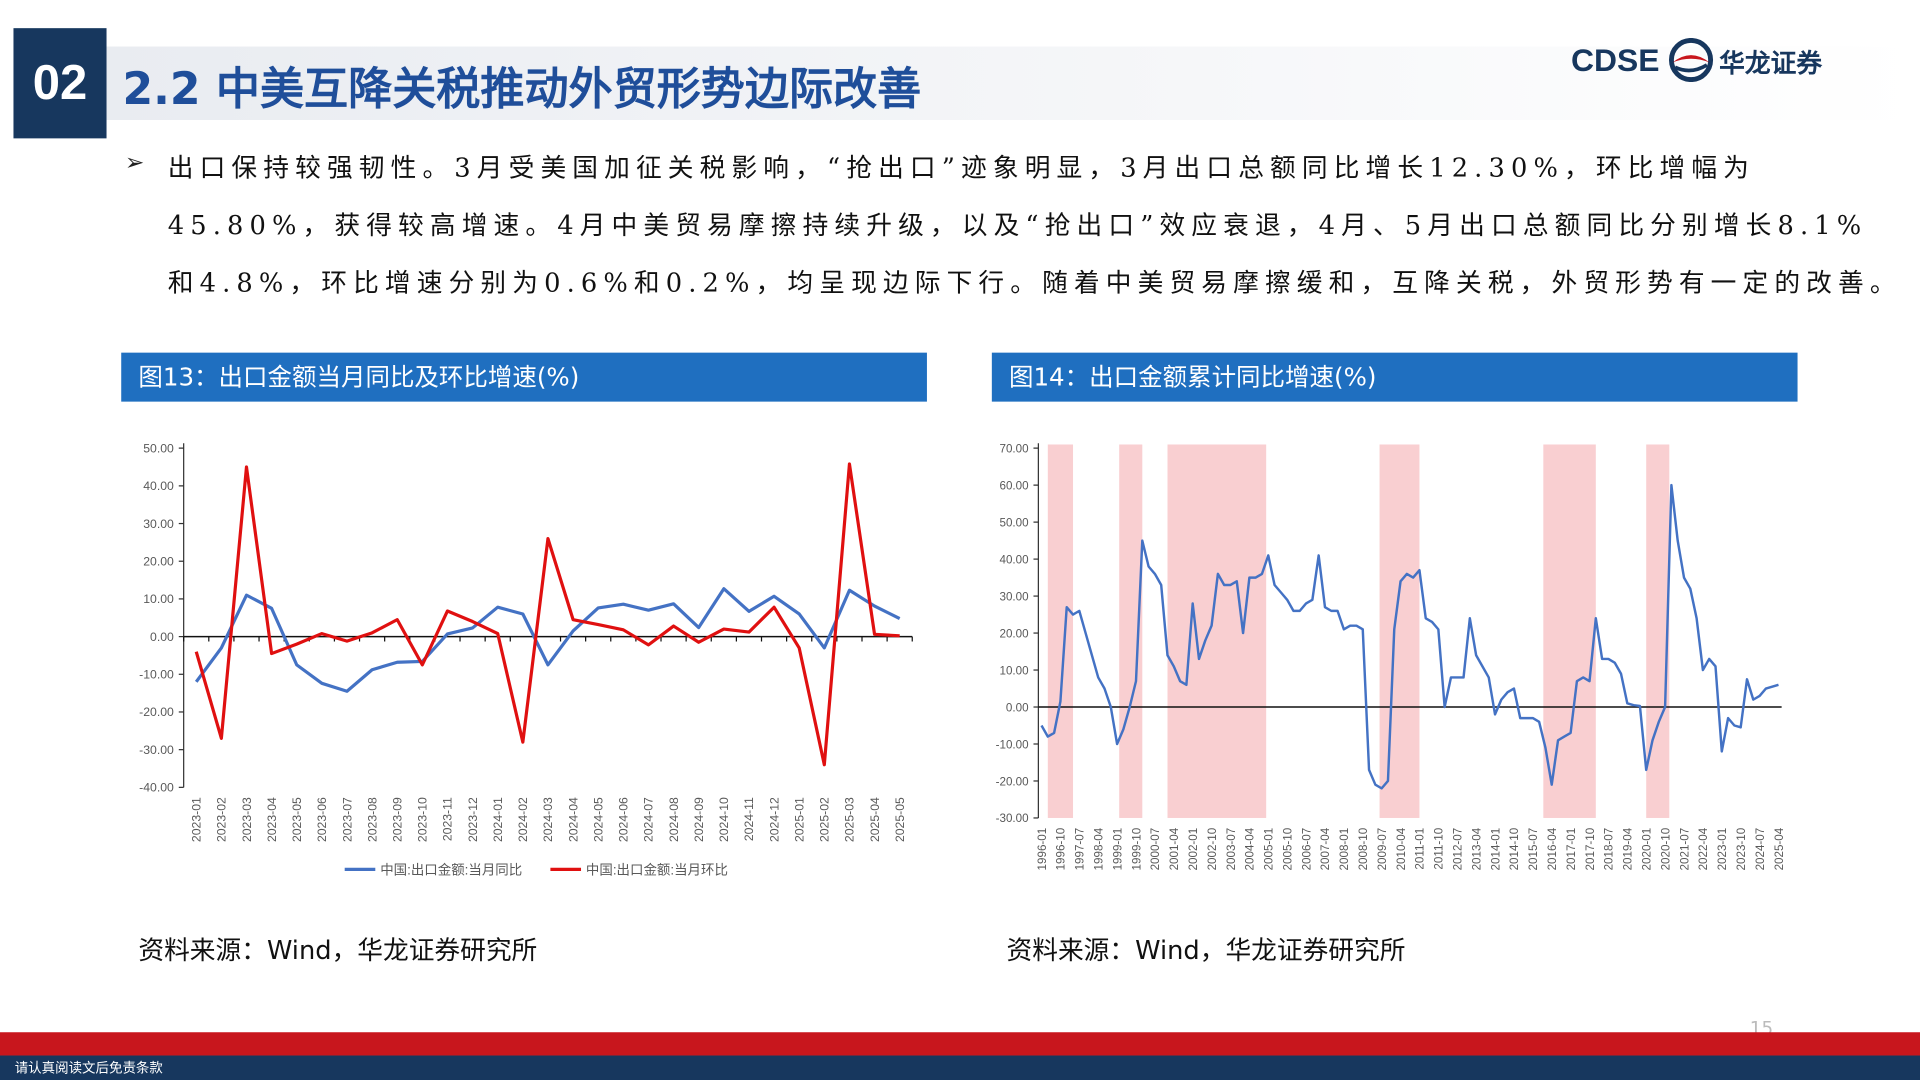 This screenshot has width=1920, height=1080. I want to click on x-tick-label: 2025-02, so click(825, 819).